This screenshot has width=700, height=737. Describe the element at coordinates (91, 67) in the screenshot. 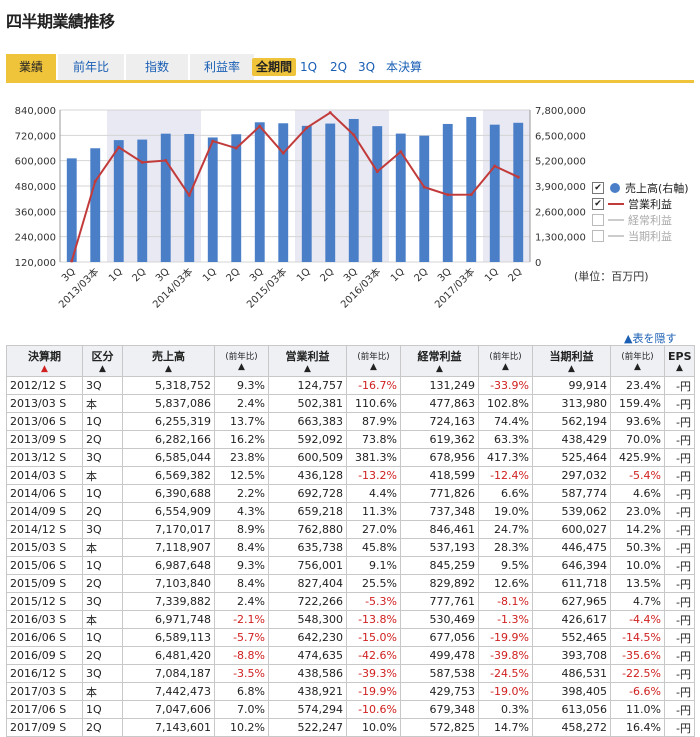

I see `tab-1: 前年比` at that location.